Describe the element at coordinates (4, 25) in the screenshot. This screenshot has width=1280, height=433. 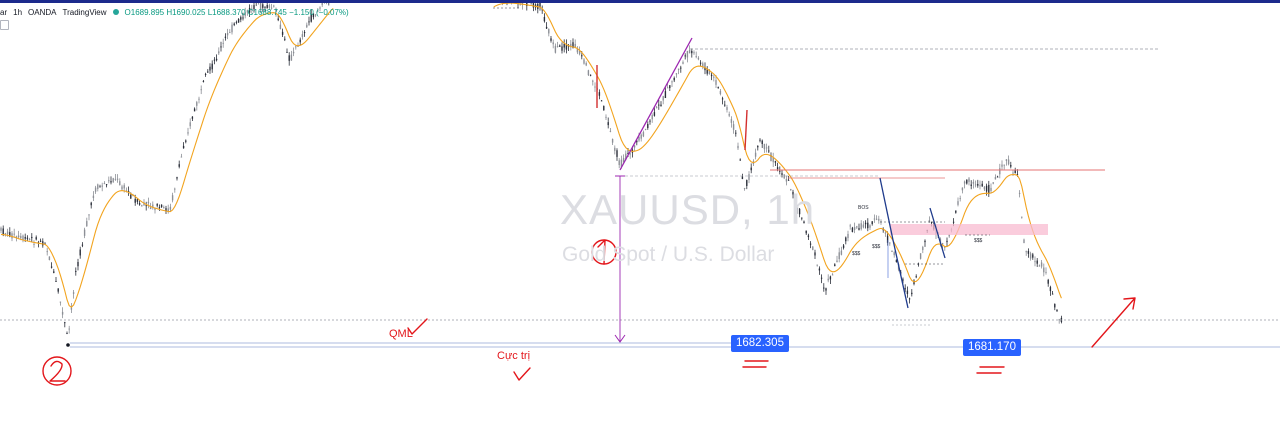
I see `legend-collapse-button` at that location.